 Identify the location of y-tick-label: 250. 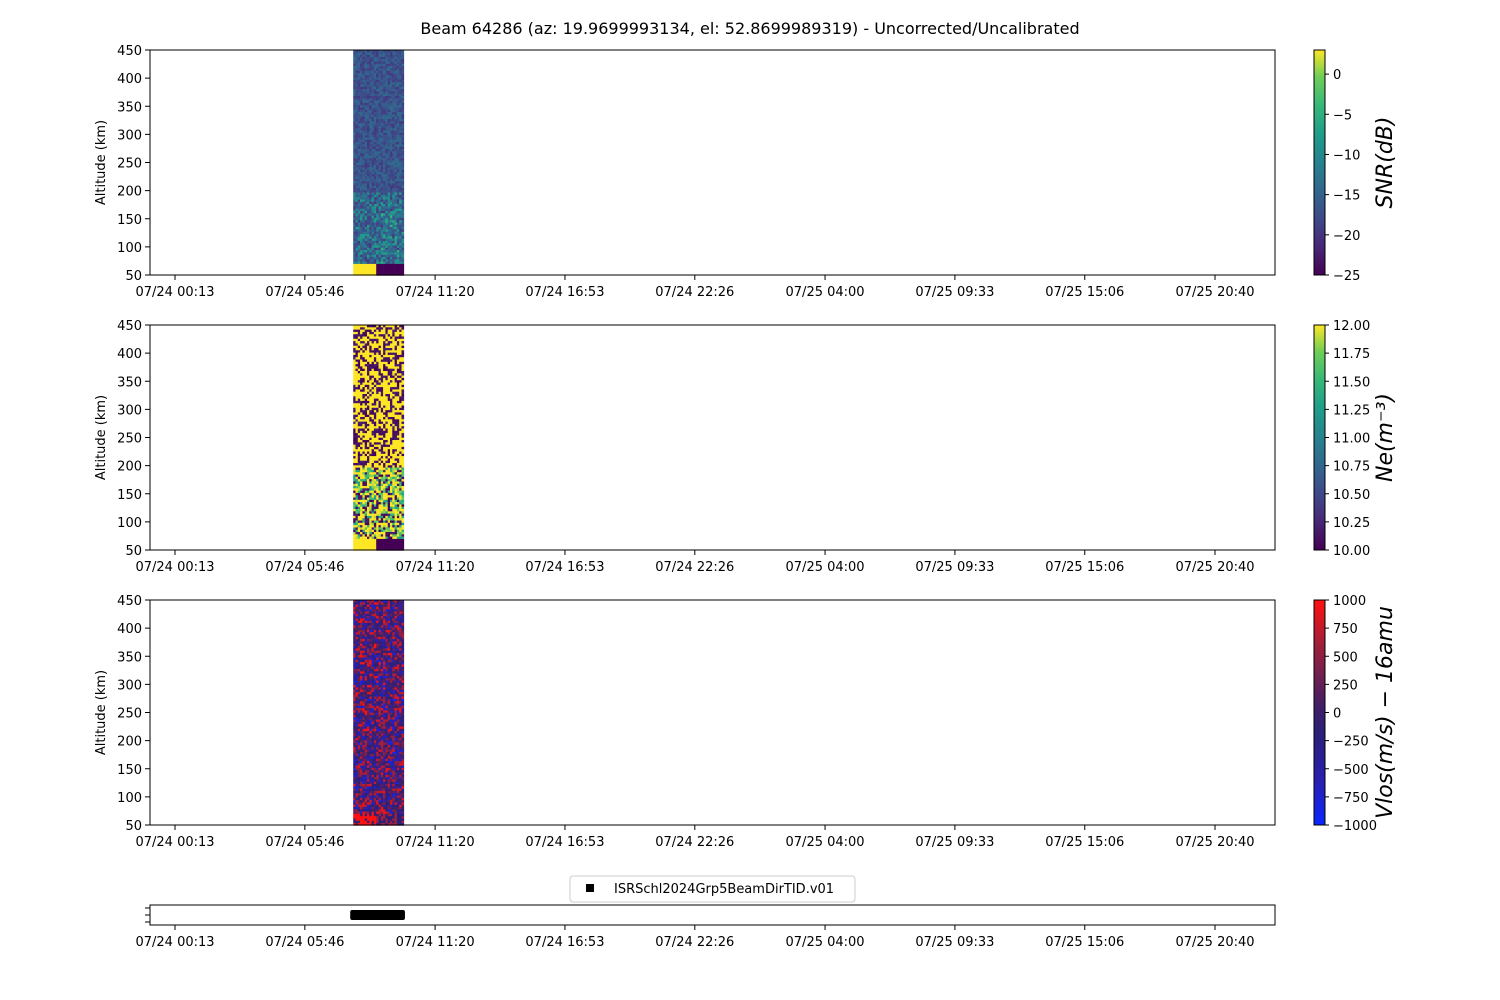
(129, 164).